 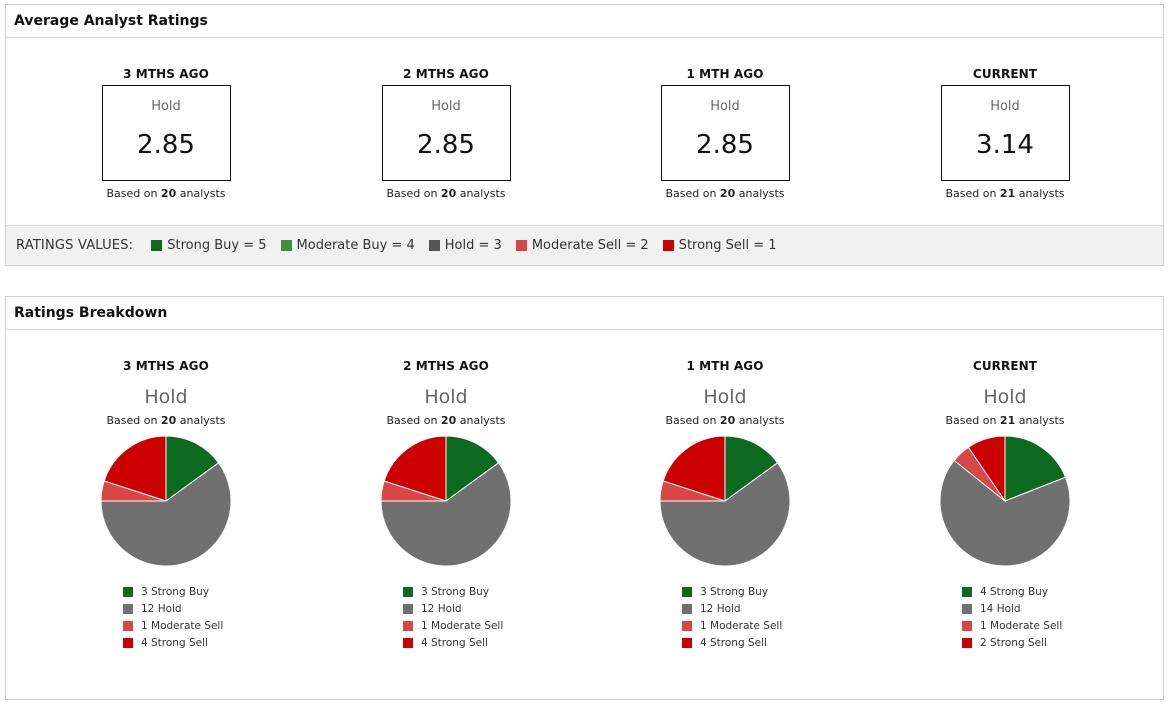 I want to click on legend-label: Hold = 3, so click(x=473, y=245).